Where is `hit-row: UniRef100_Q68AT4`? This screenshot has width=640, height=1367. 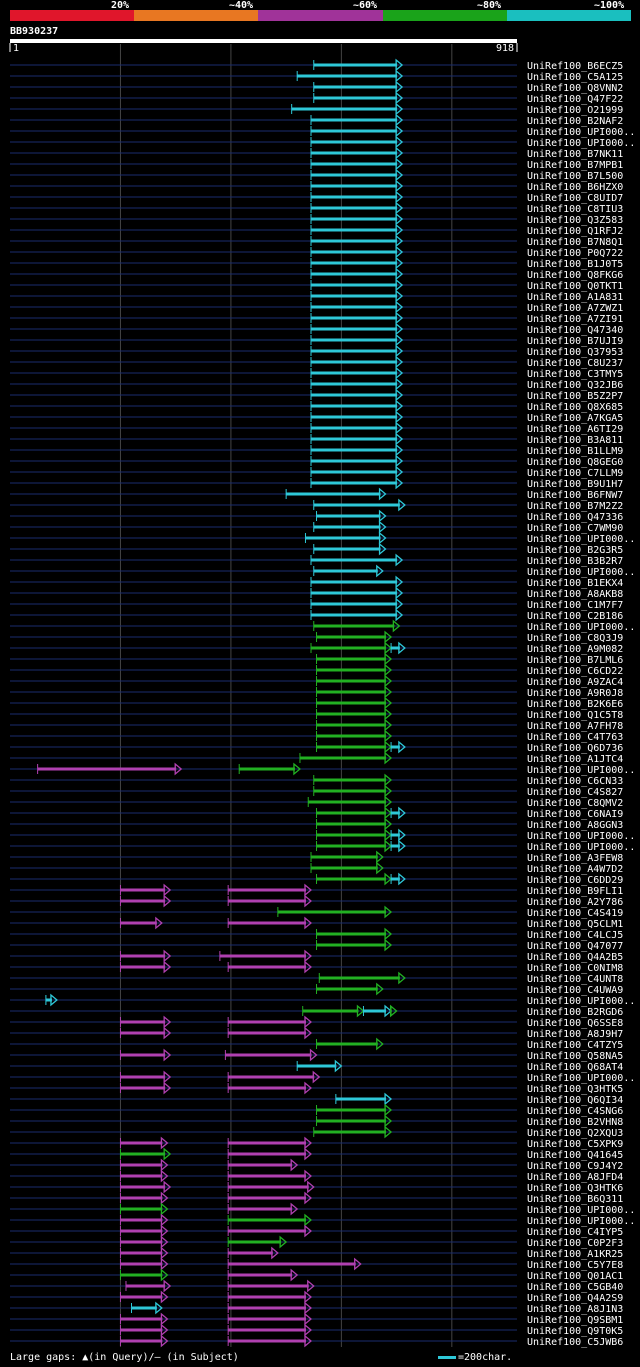
hit-row: UniRef100_Q68AT4 is located at coordinates (316, 1066).